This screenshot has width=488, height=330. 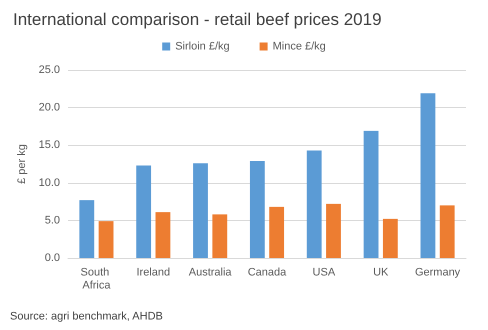 I want to click on y-tick-label: 20.0, so click(x=49, y=108).